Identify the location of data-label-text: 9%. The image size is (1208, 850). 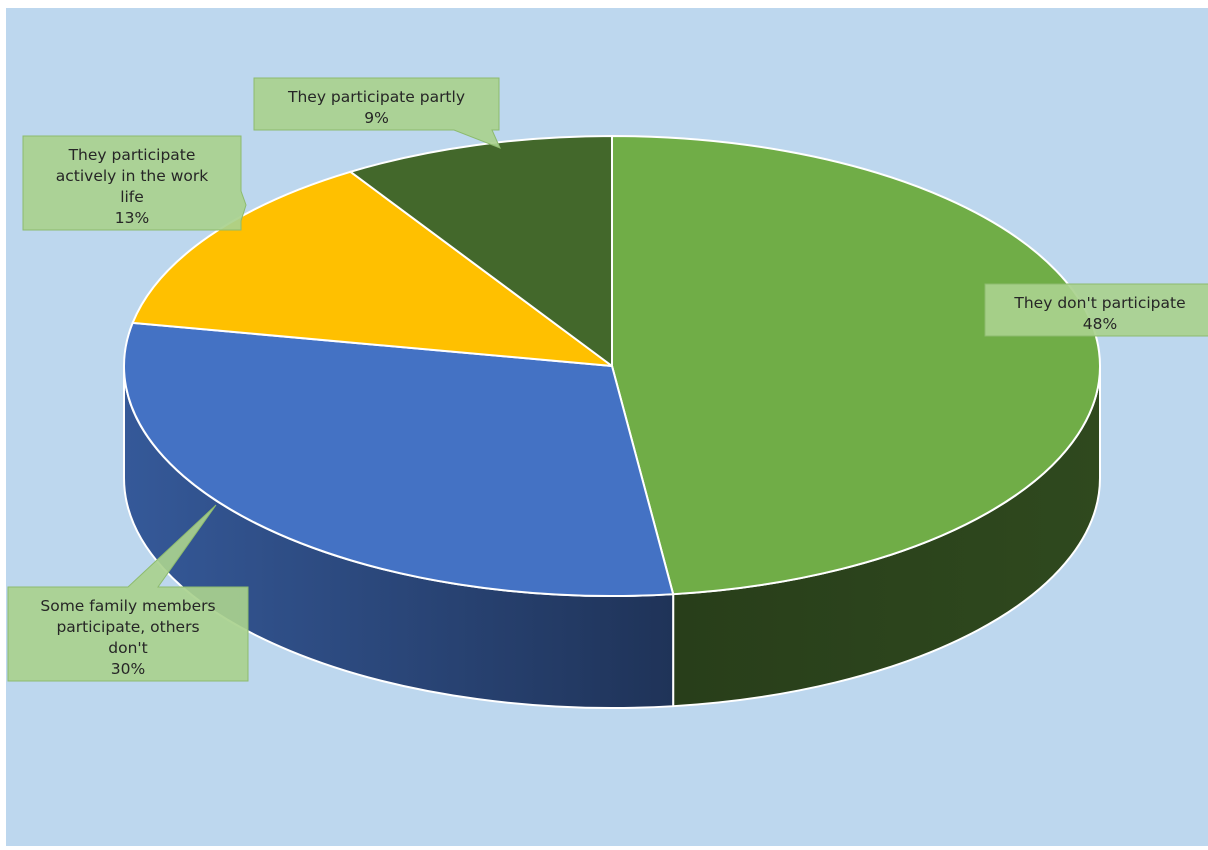
(376, 118).